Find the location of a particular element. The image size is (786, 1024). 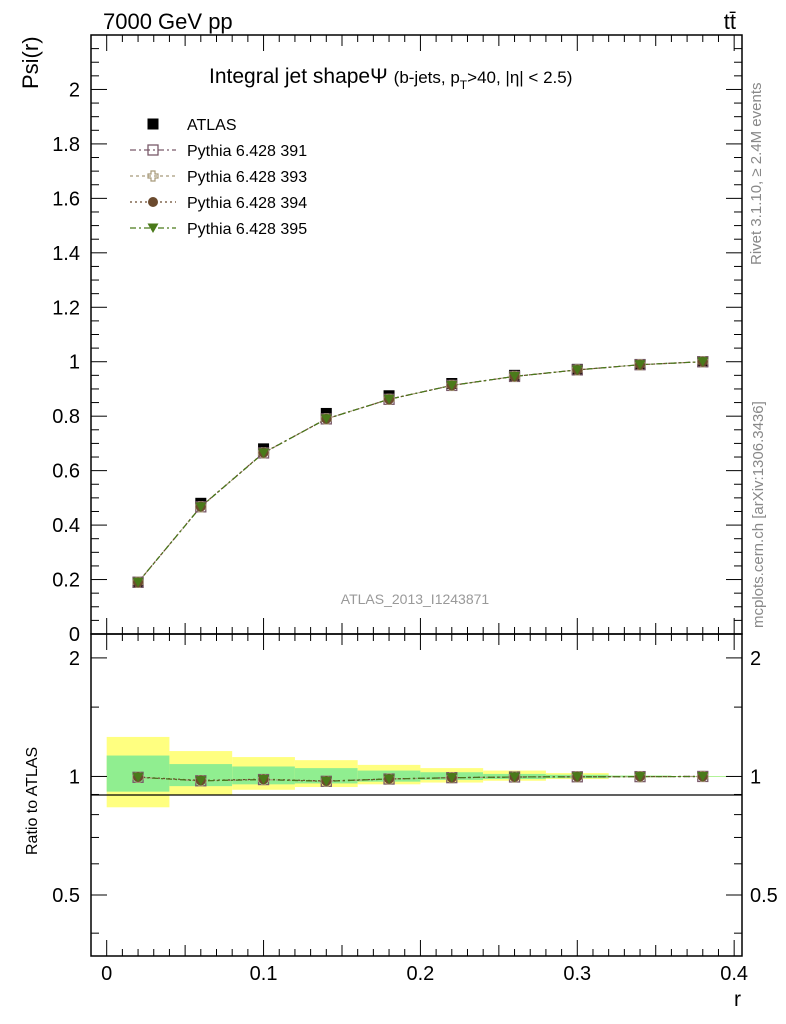

ratio-y-axis-label: Ratio to ATLAS is located at coordinates (32, 801).